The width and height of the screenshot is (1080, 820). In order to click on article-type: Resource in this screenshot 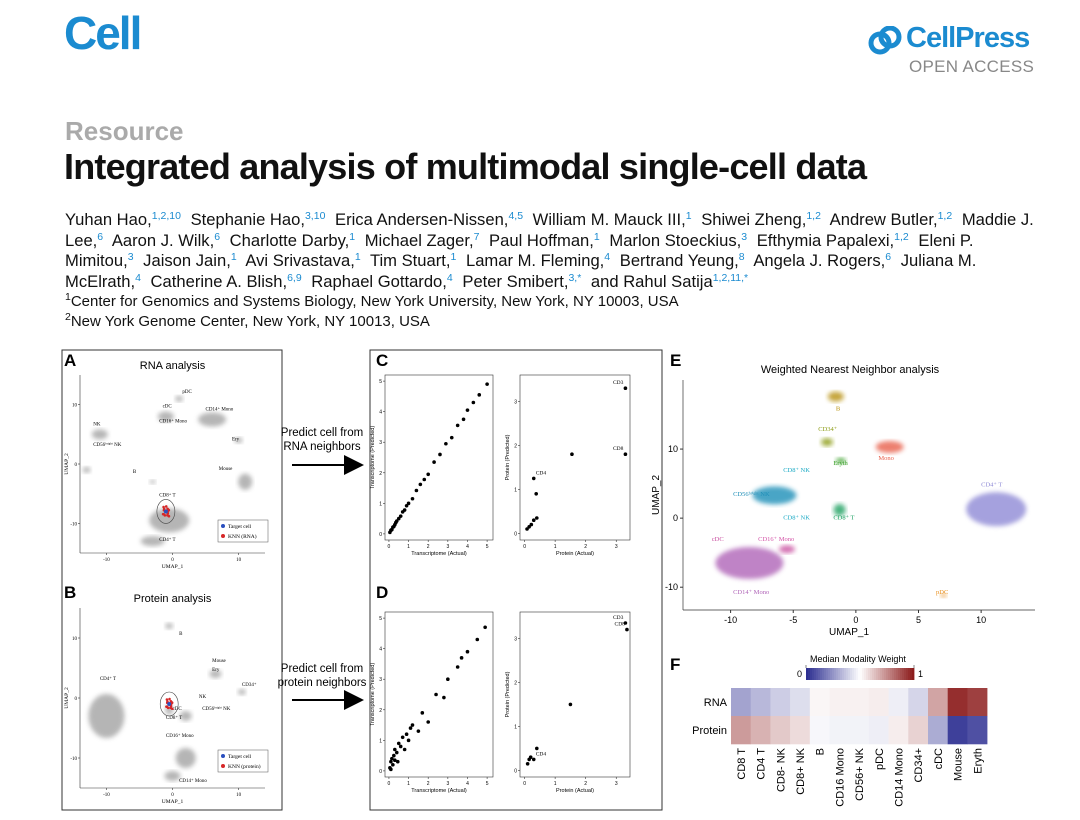, I will do `click(124, 131)`.